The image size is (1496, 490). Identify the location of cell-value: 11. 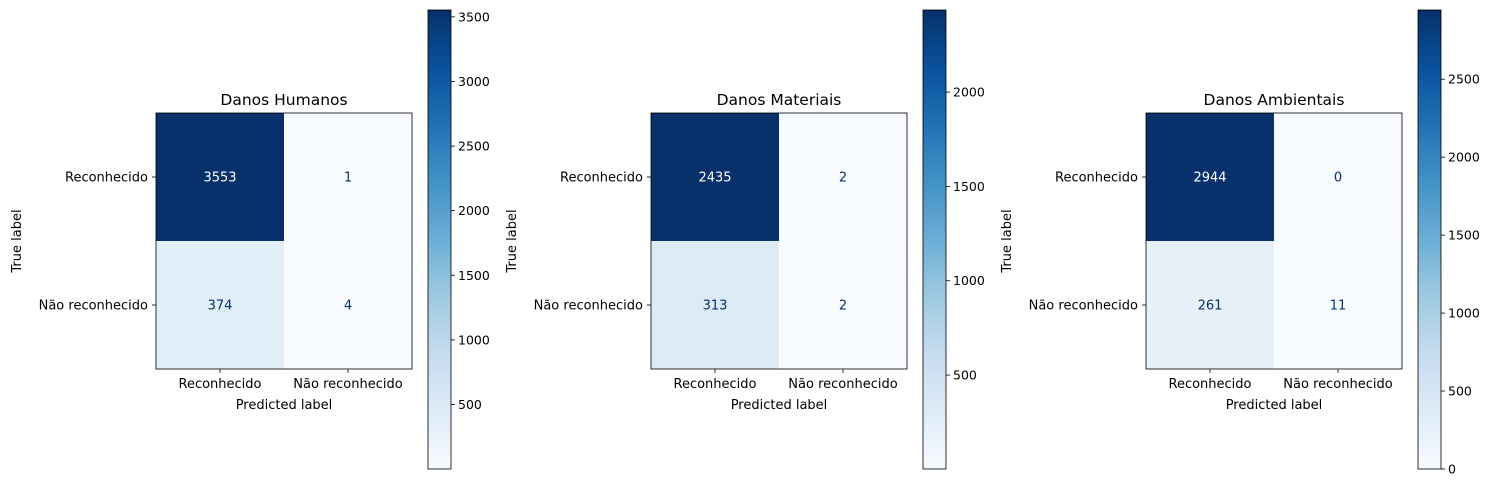
(1338, 306).